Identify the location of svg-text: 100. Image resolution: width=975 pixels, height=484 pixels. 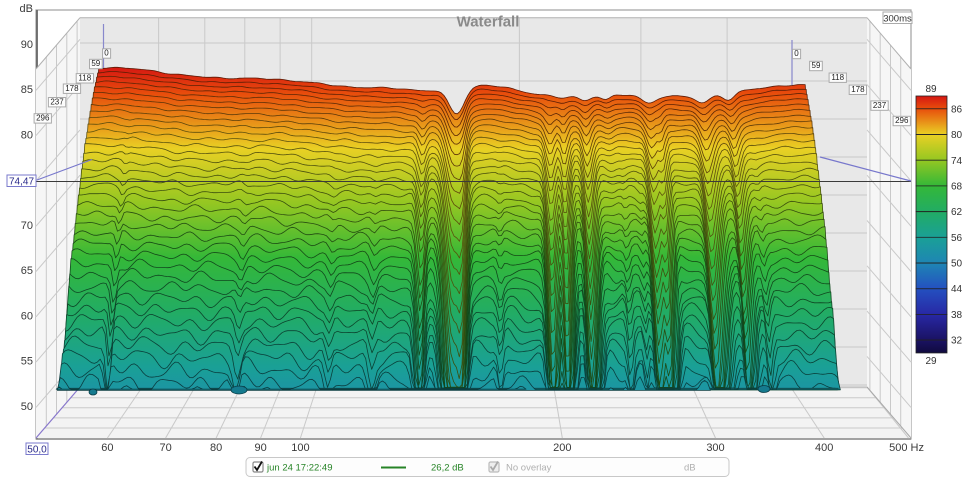
(300, 448).